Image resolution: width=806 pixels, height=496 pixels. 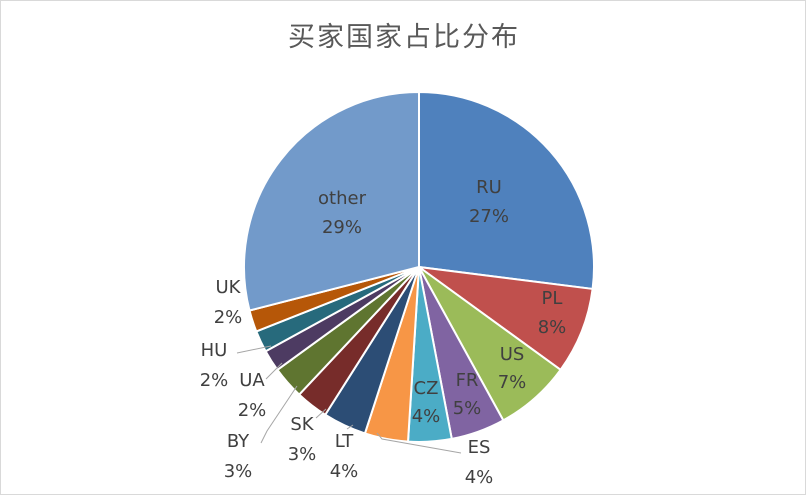 What do you see at coordinates (214, 350) in the screenshot?
I see `slice-label-hu: HU` at bounding box center [214, 350].